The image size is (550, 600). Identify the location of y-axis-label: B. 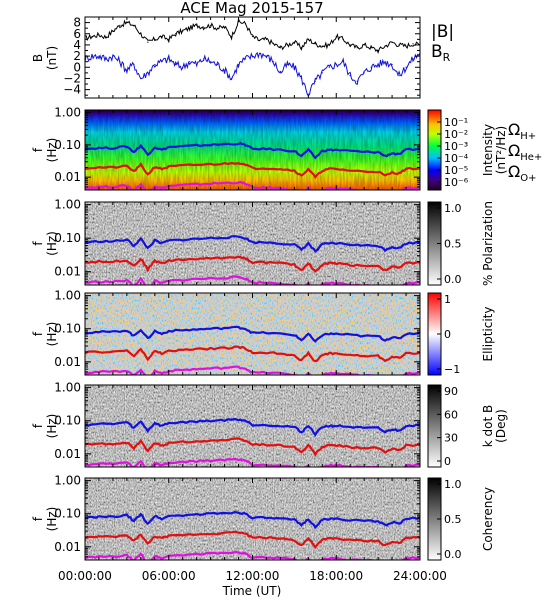
(38, 58).